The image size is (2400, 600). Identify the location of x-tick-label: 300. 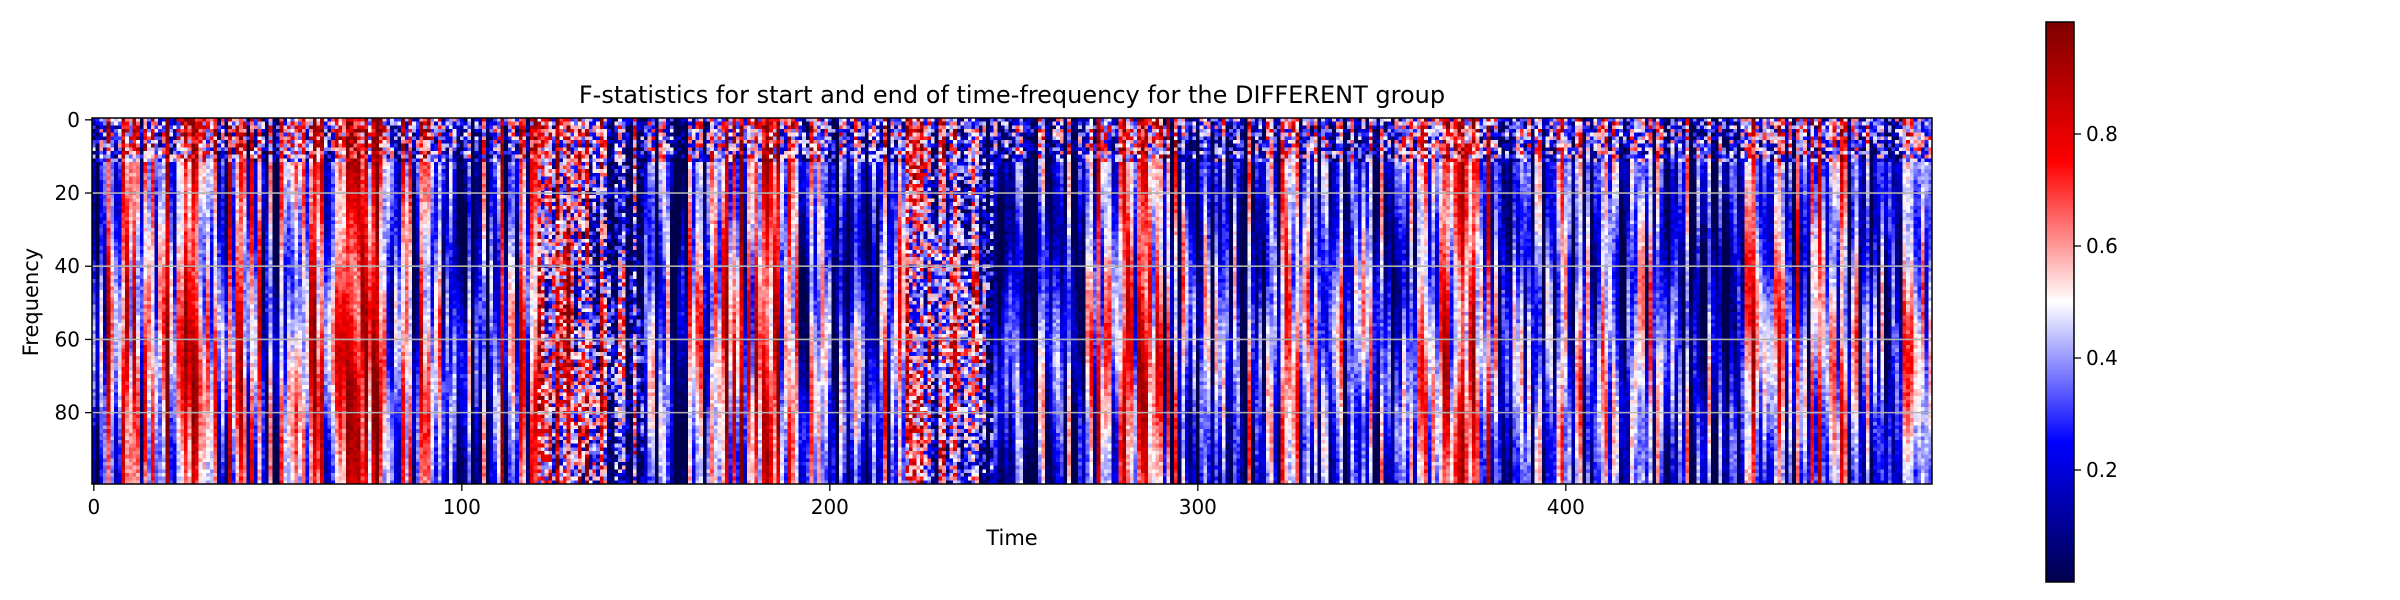
(1198, 507).